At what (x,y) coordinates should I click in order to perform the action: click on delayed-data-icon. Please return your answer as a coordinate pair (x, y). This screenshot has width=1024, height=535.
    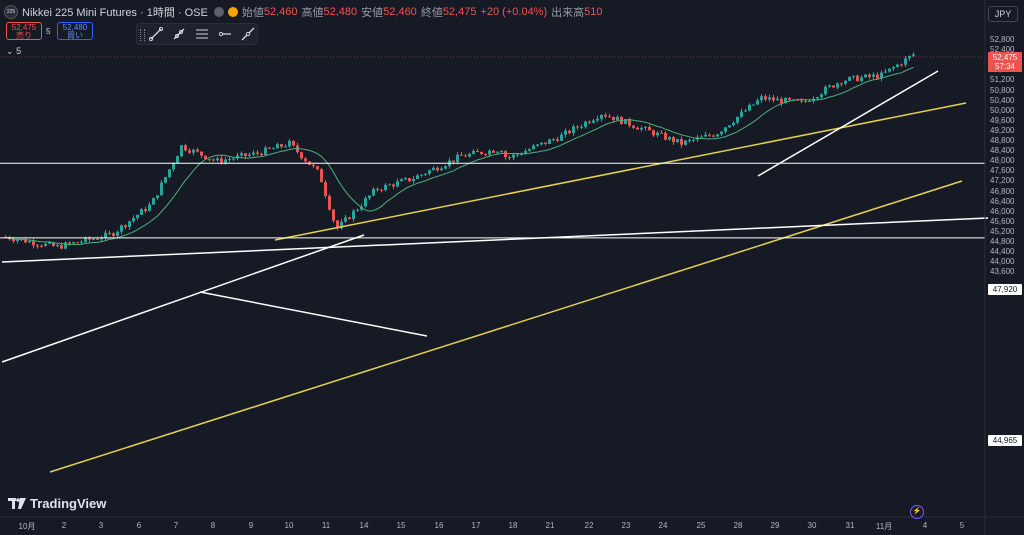
    Looking at the image, I should click on (232, 12).